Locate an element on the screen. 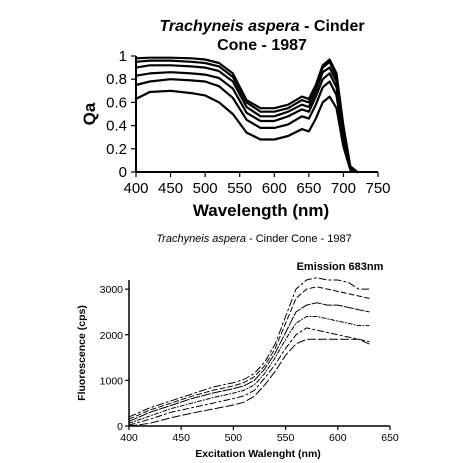 The image size is (474, 463). chart-1-title-line-1: Trachyneis aspera - Cinder is located at coordinates (261, 26).